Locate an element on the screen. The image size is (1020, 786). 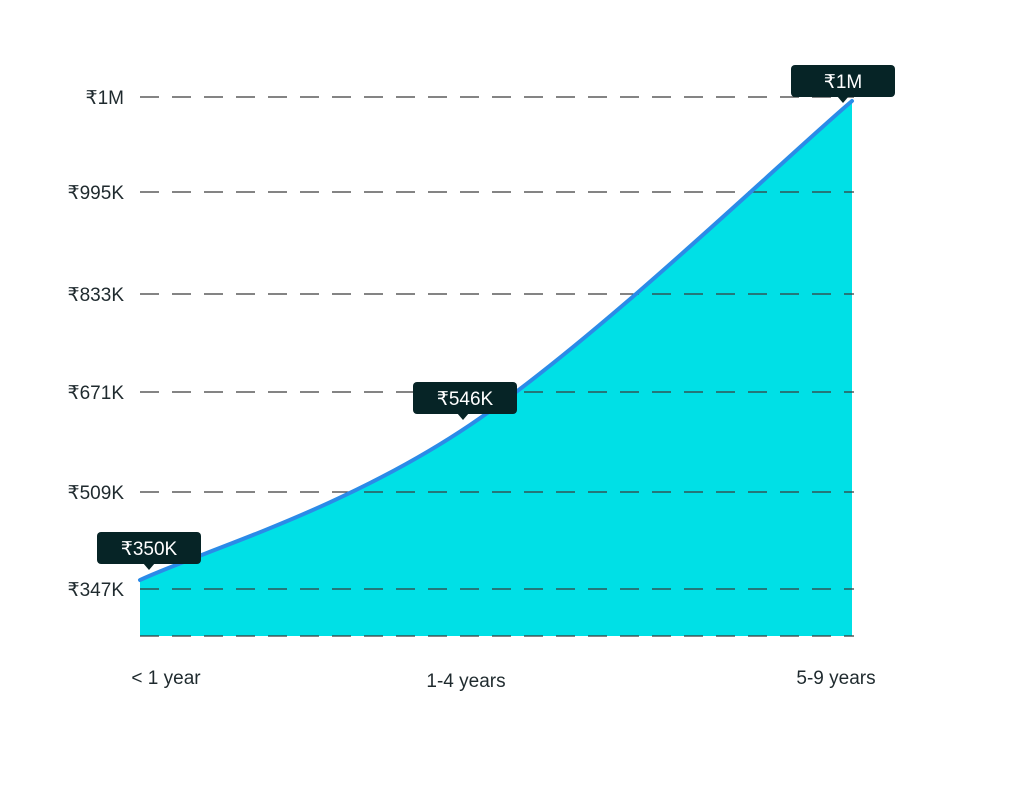
callout-value-label: ₹546K is located at coordinates (465, 399).